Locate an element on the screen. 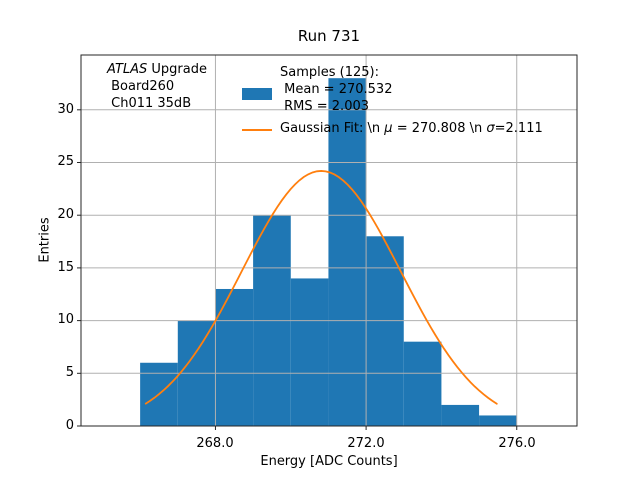 The image size is (640, 480). legend-gauss-label: Gaussian Fit: \n is located at coordinates (332, 128).